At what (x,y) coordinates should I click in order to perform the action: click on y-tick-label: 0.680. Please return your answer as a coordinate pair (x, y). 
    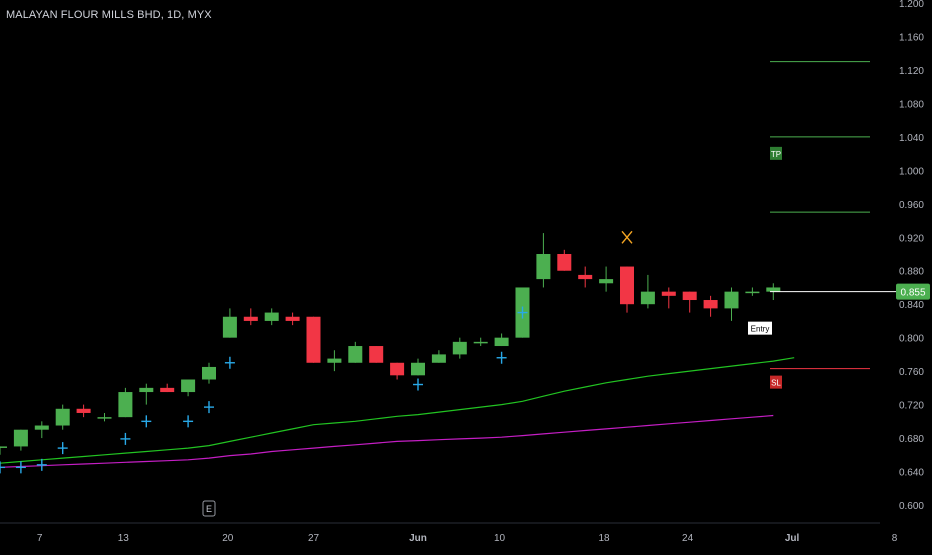
    Looking at the image, I should click on (911, 439).